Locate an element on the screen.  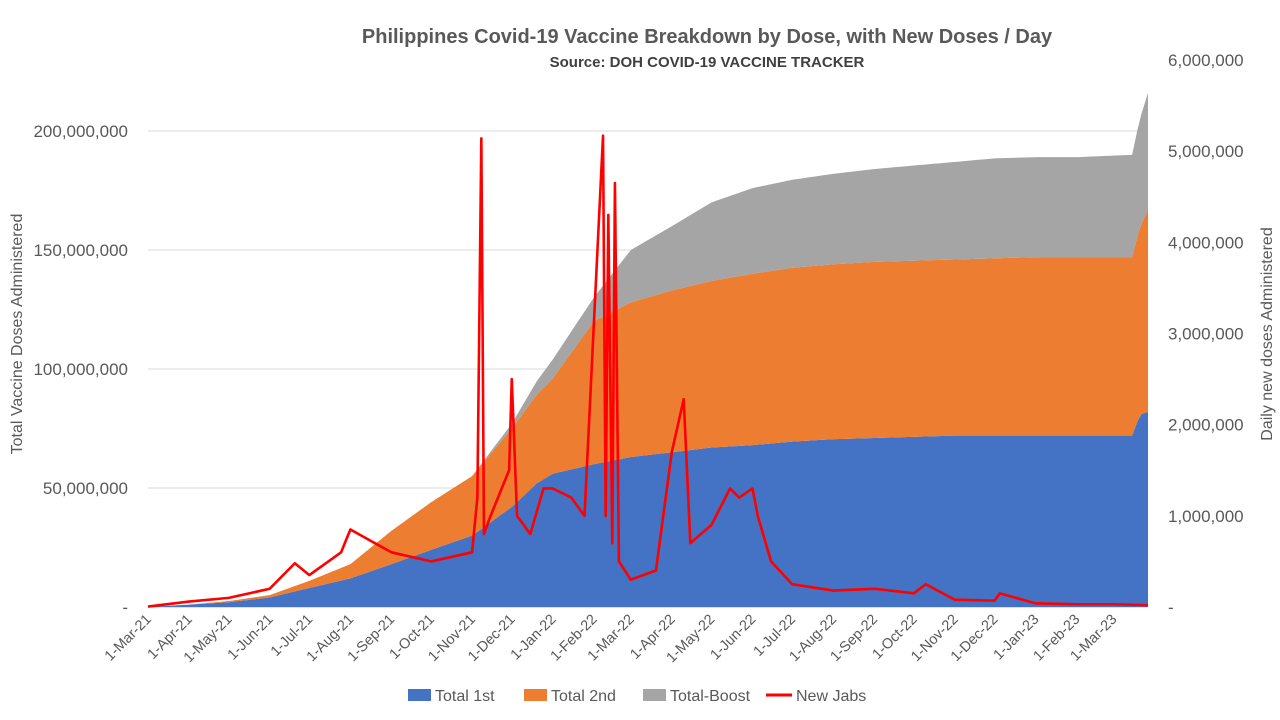
legend-swatch-total-2nd is located at coordinates (535, 695).